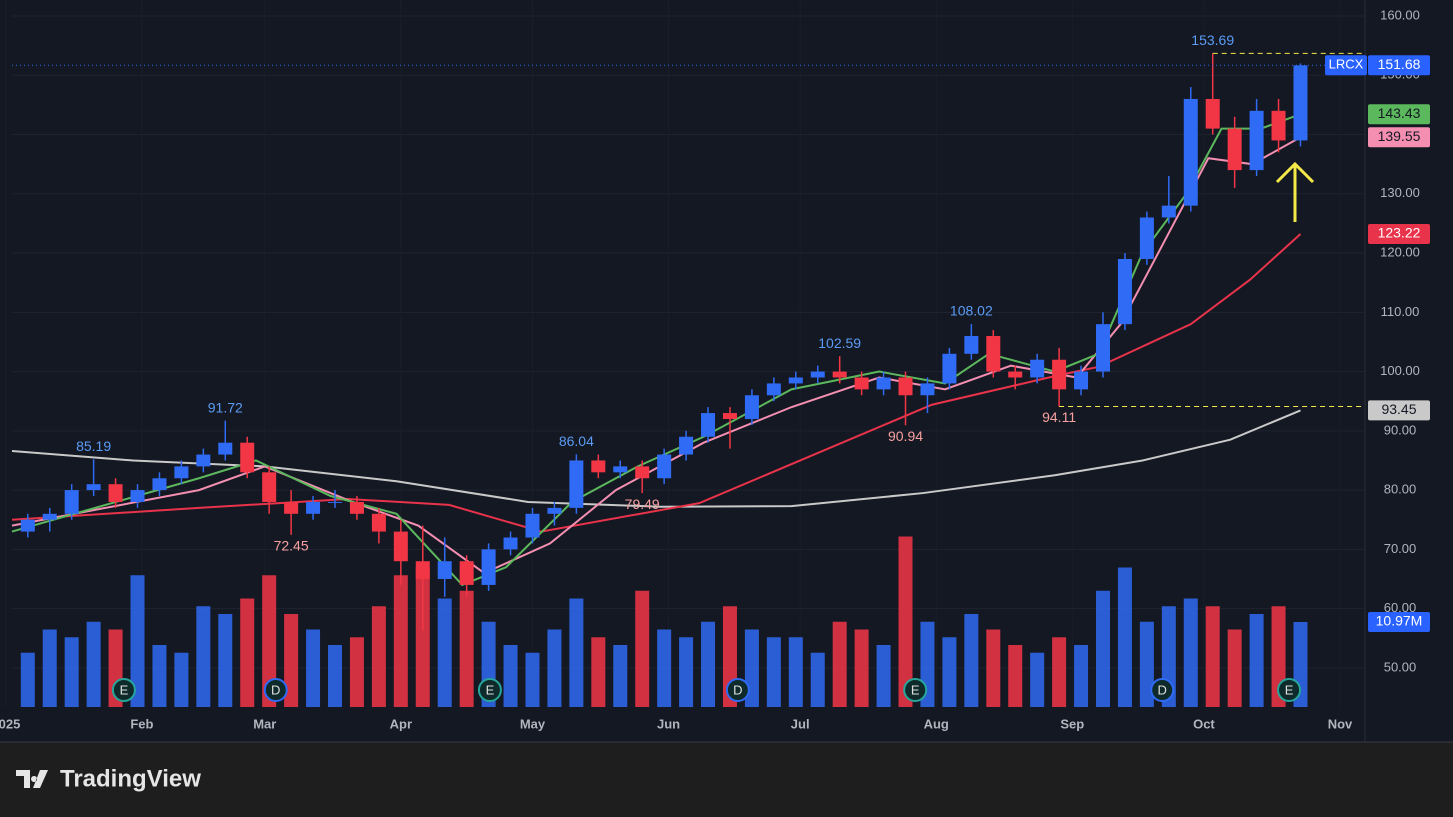 This screenshot has height=817, width=1453. Describe the element at coordinates (141, 723) in the screenshot. I see `x-tick-label: Feb` at that location.